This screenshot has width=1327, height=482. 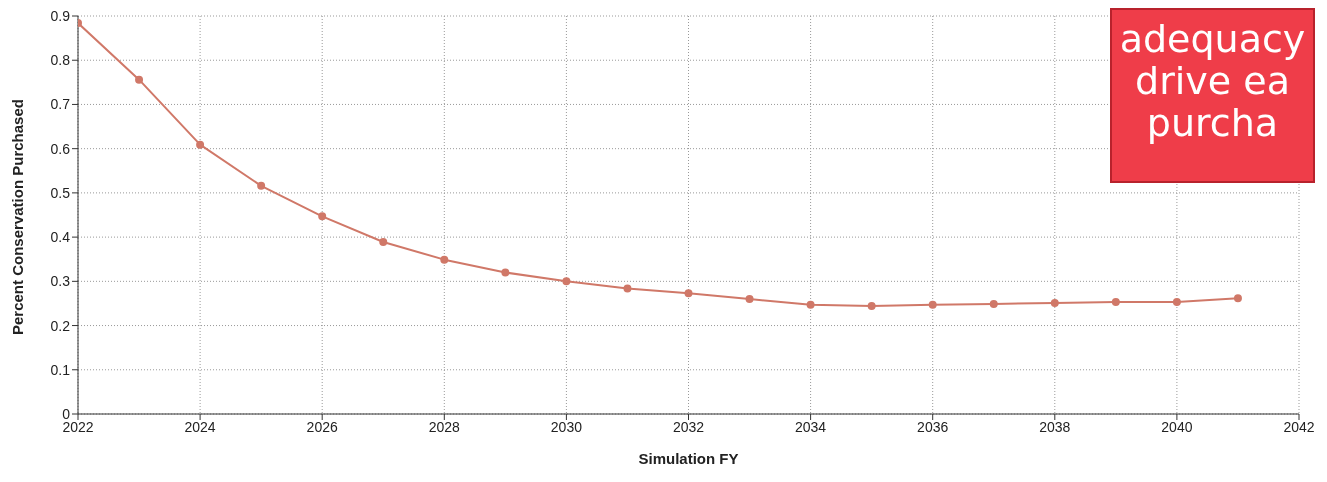 I want to click on x-tick-label: 2040, so click(x=1177, y=426).